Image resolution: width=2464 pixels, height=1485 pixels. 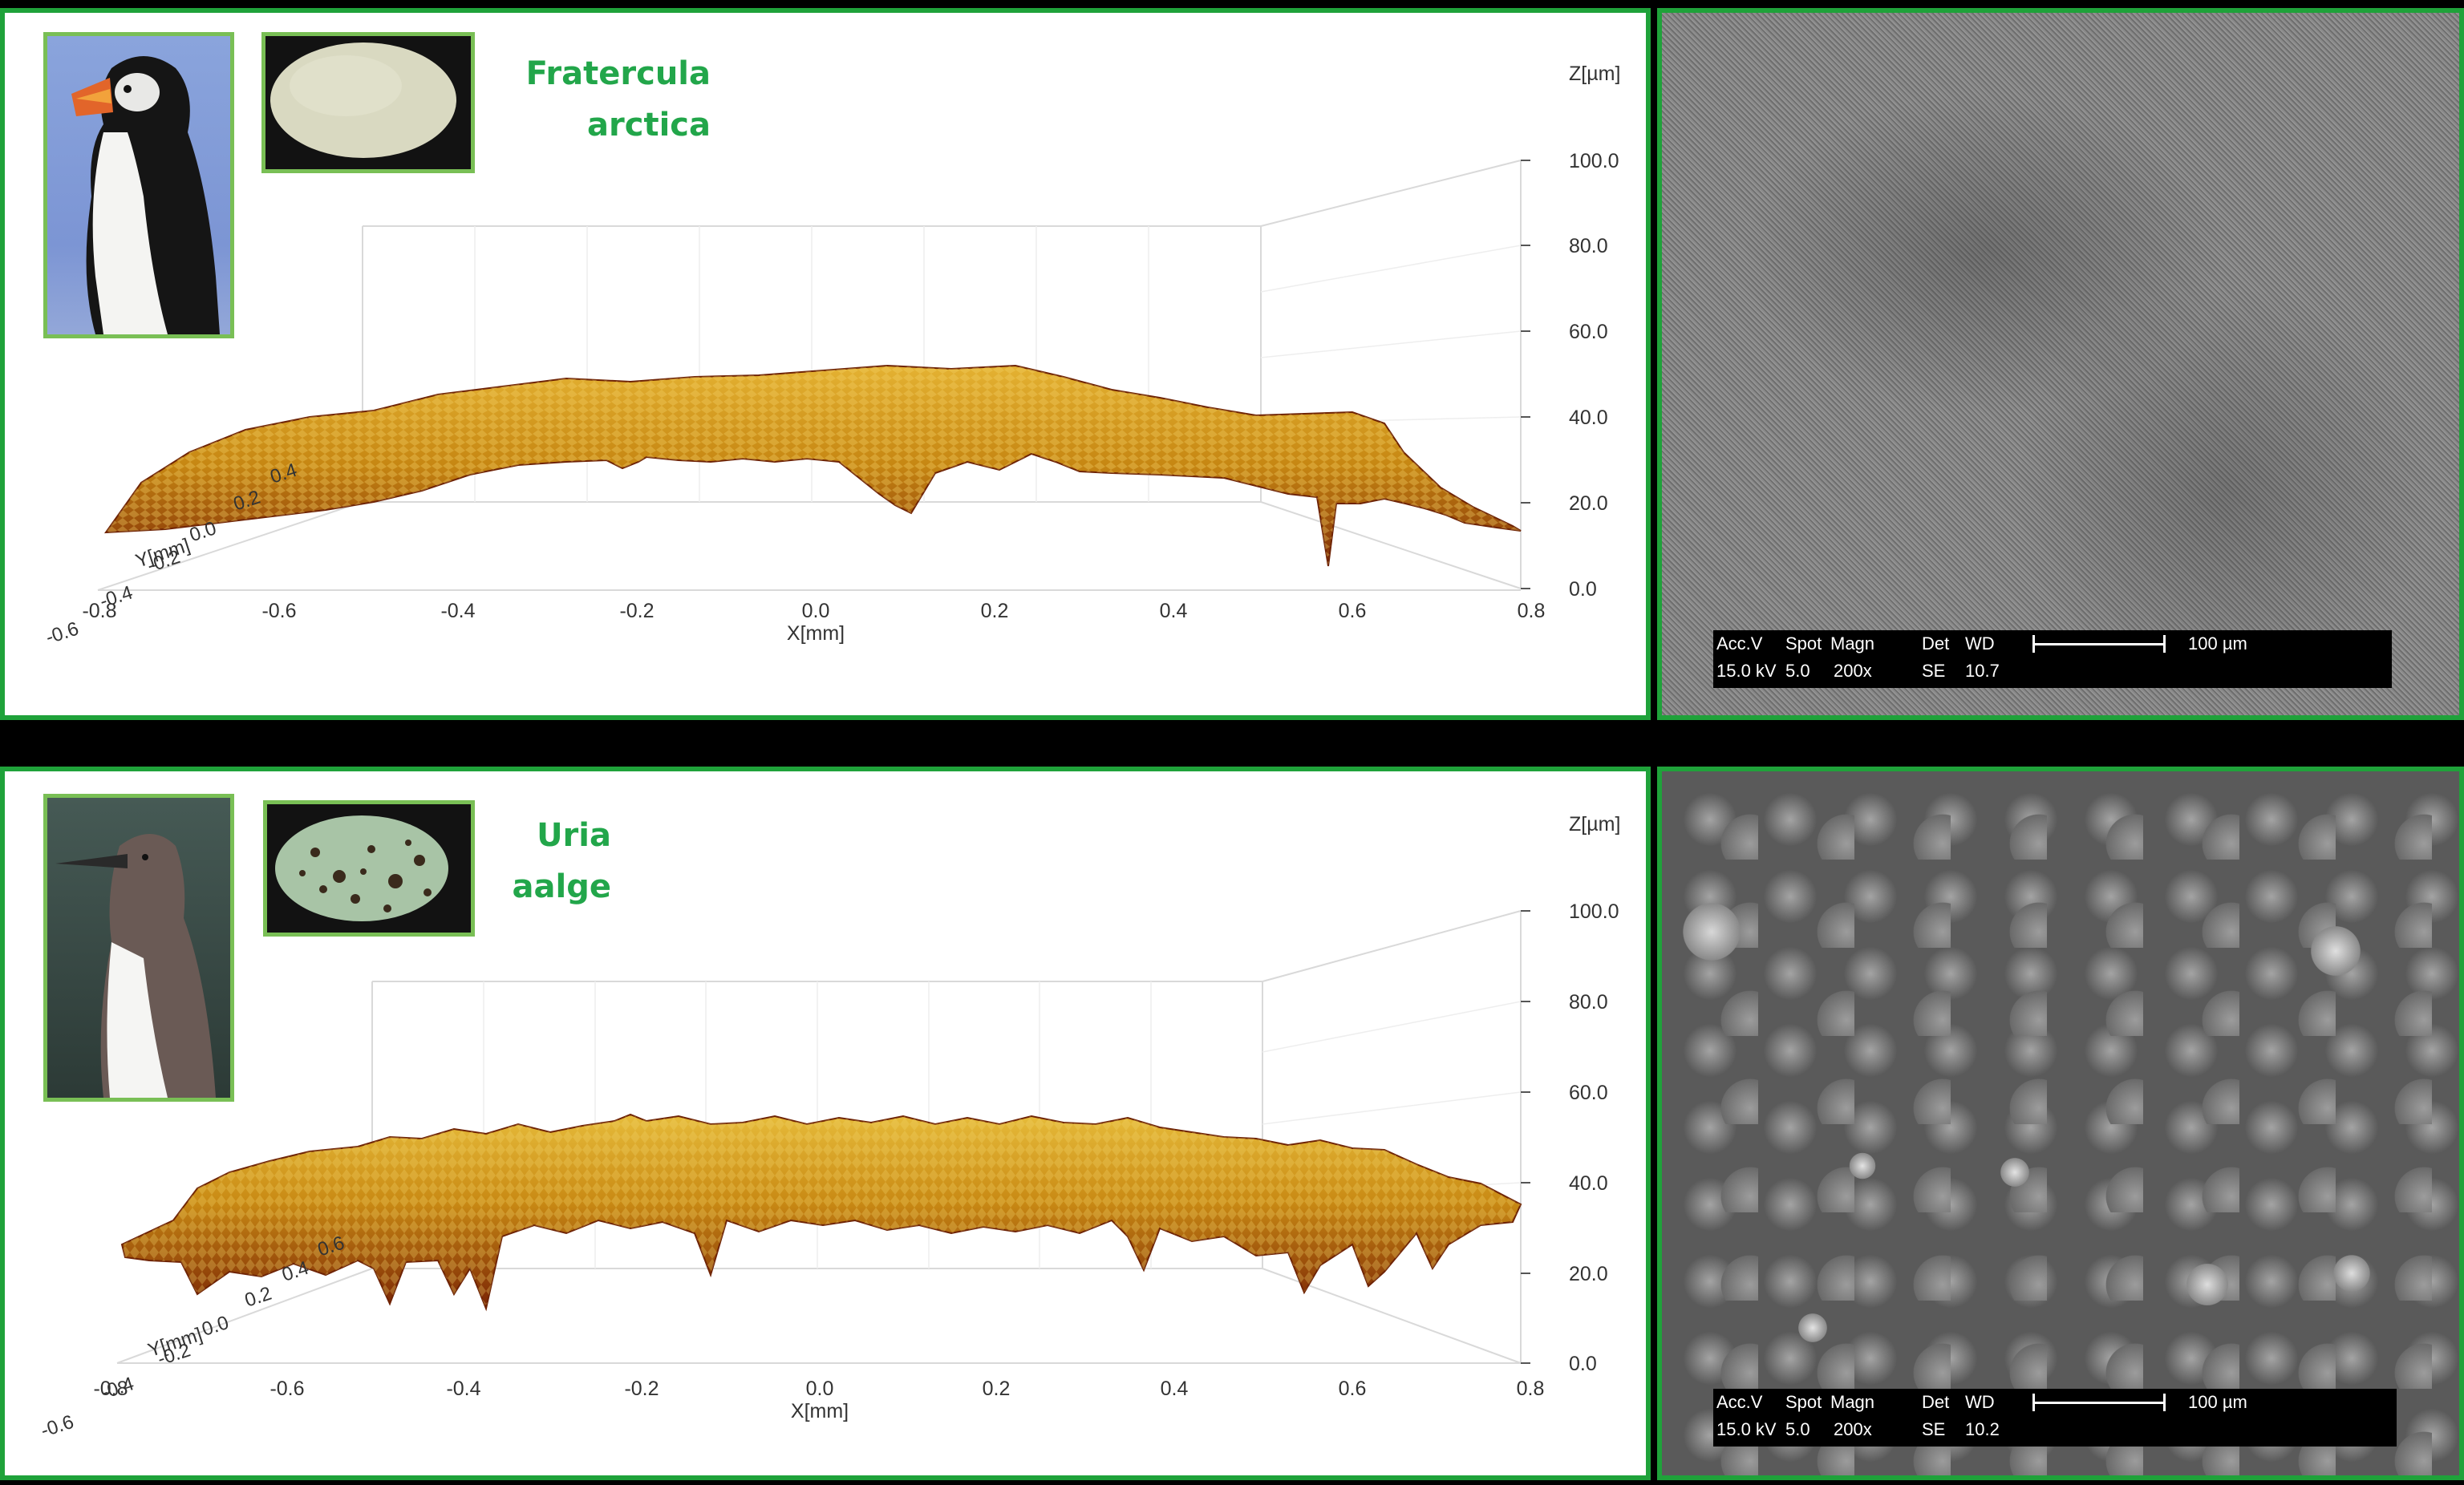 I want to click on murre-photo, so click(x=138, y=948).